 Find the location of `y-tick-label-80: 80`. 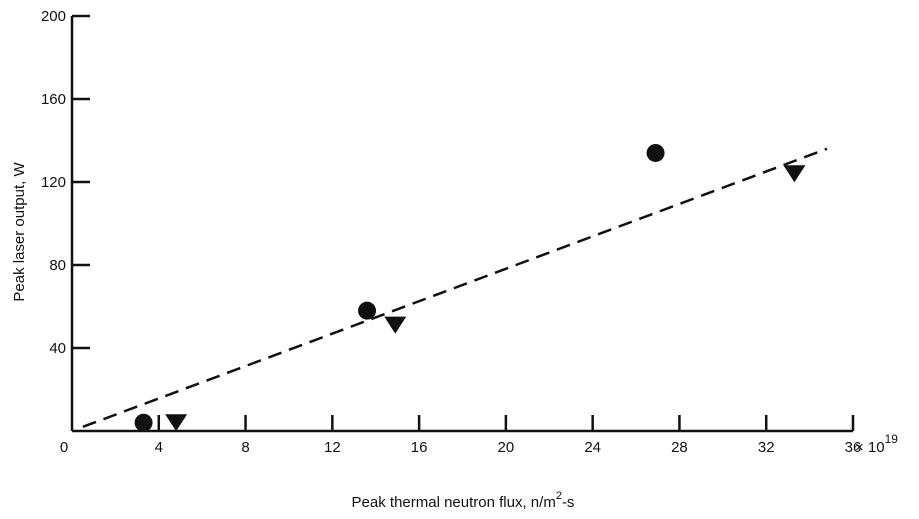

y-tick-label-80: 80 is located at coordinates (57, 265).